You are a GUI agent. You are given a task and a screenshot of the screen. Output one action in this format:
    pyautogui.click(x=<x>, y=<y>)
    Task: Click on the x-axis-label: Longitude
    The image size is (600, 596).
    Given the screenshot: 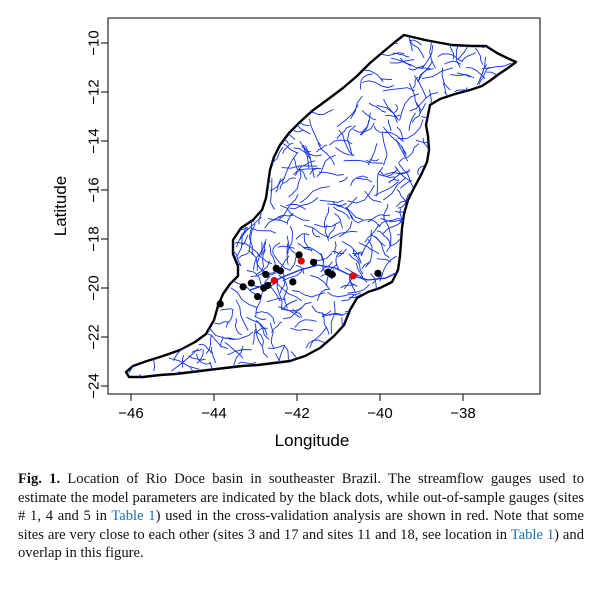 What is the action you would take?
    pyautogui.click(x=312, y=440)
    